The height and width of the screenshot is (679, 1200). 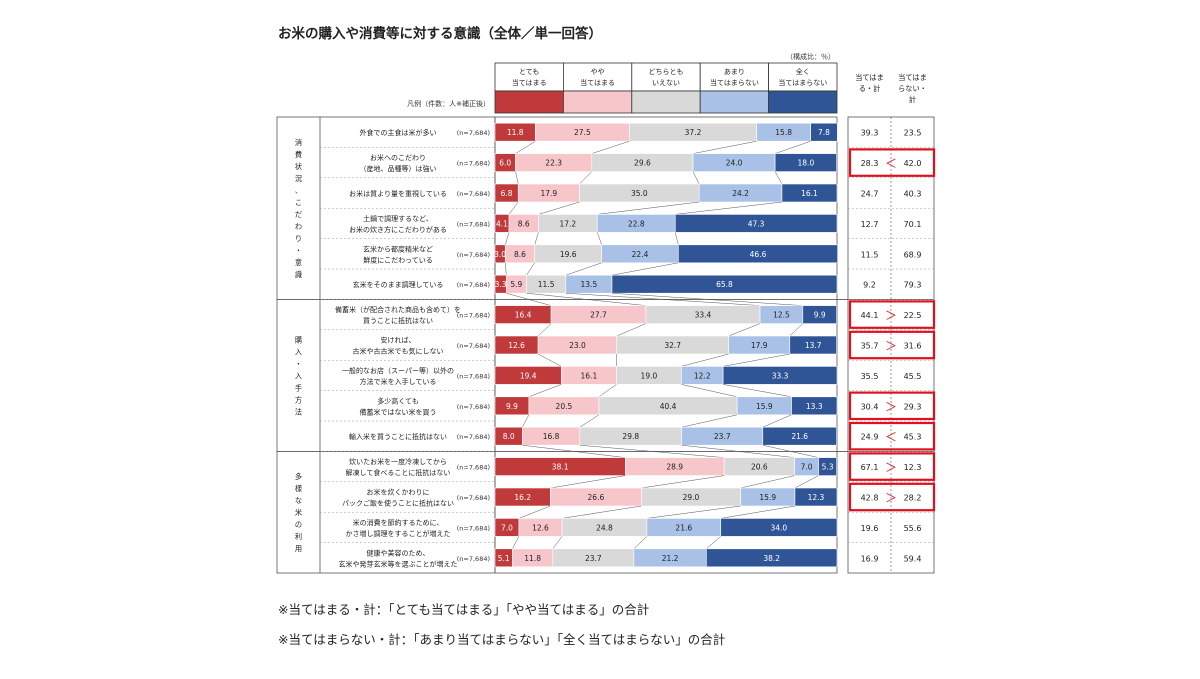 I want to click on legend-label: 当てはまらない, so click(x=734, y=82).